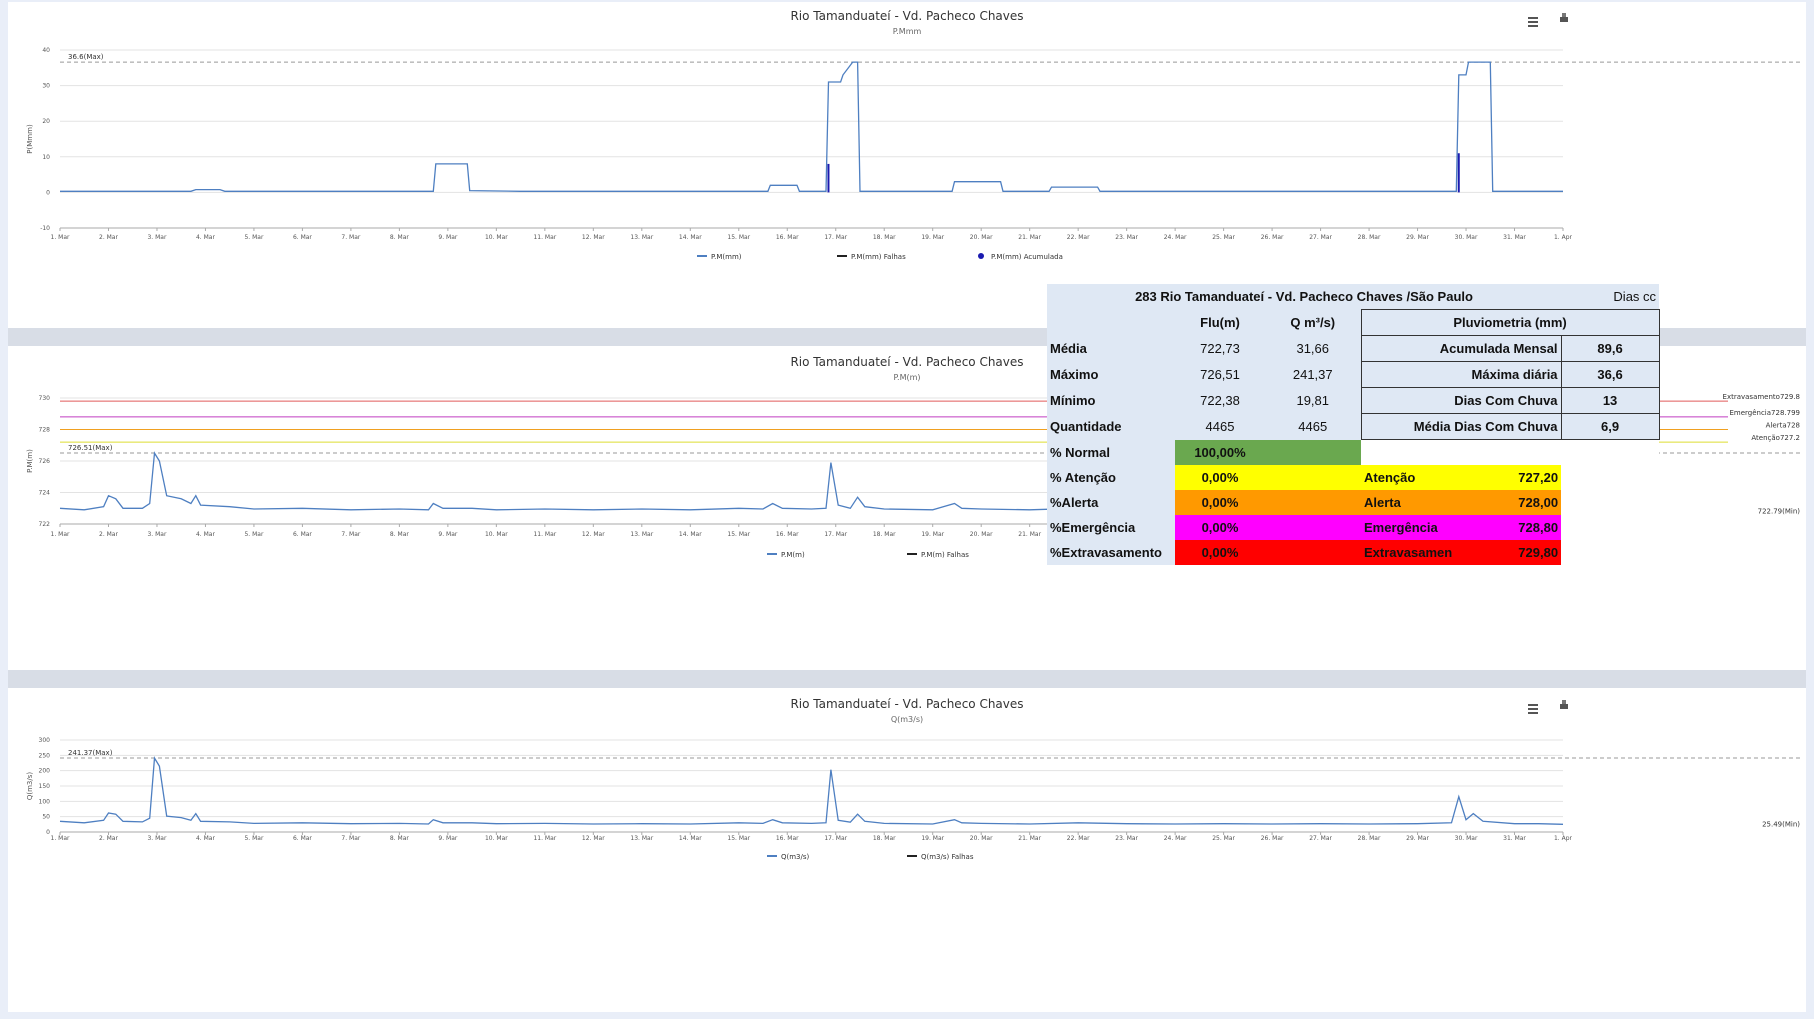 This screenshot has height=1019, width=1814. What do you see at coordinates (1220, 452) in the screenshot?
I see `pct-value: 100,00%` at bounding box center [1220, 452].